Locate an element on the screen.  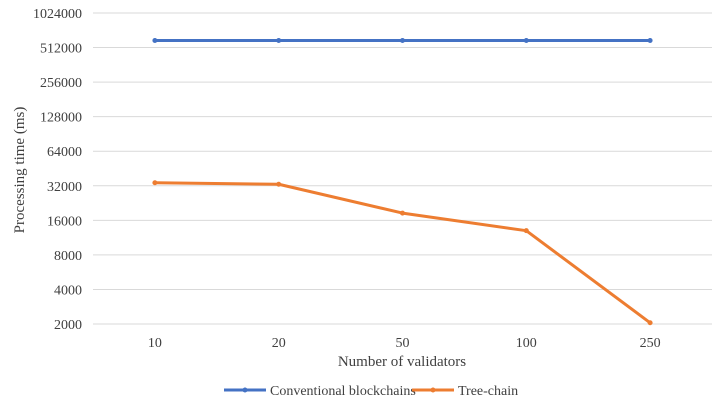
x-tick-label-100: 100 is located at coordinates (526, 343).